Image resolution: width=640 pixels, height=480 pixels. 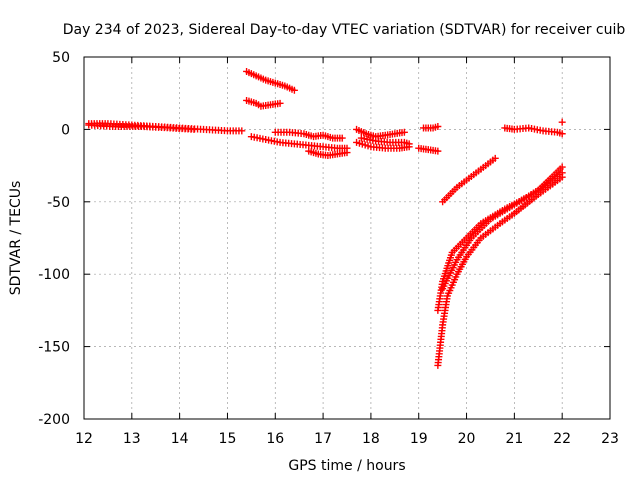 I want to click on y-axis-label: SDTVAR / TECUs, so click(x=16, y=238).